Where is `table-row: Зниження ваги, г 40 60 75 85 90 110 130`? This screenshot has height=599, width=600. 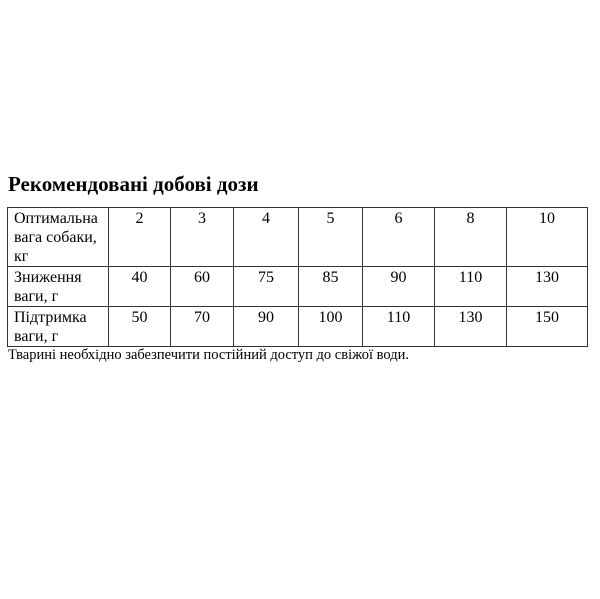 table-row: Зниження ваги, г 40 60 75 85 90 110 130 is located at coordinates (297, 286).